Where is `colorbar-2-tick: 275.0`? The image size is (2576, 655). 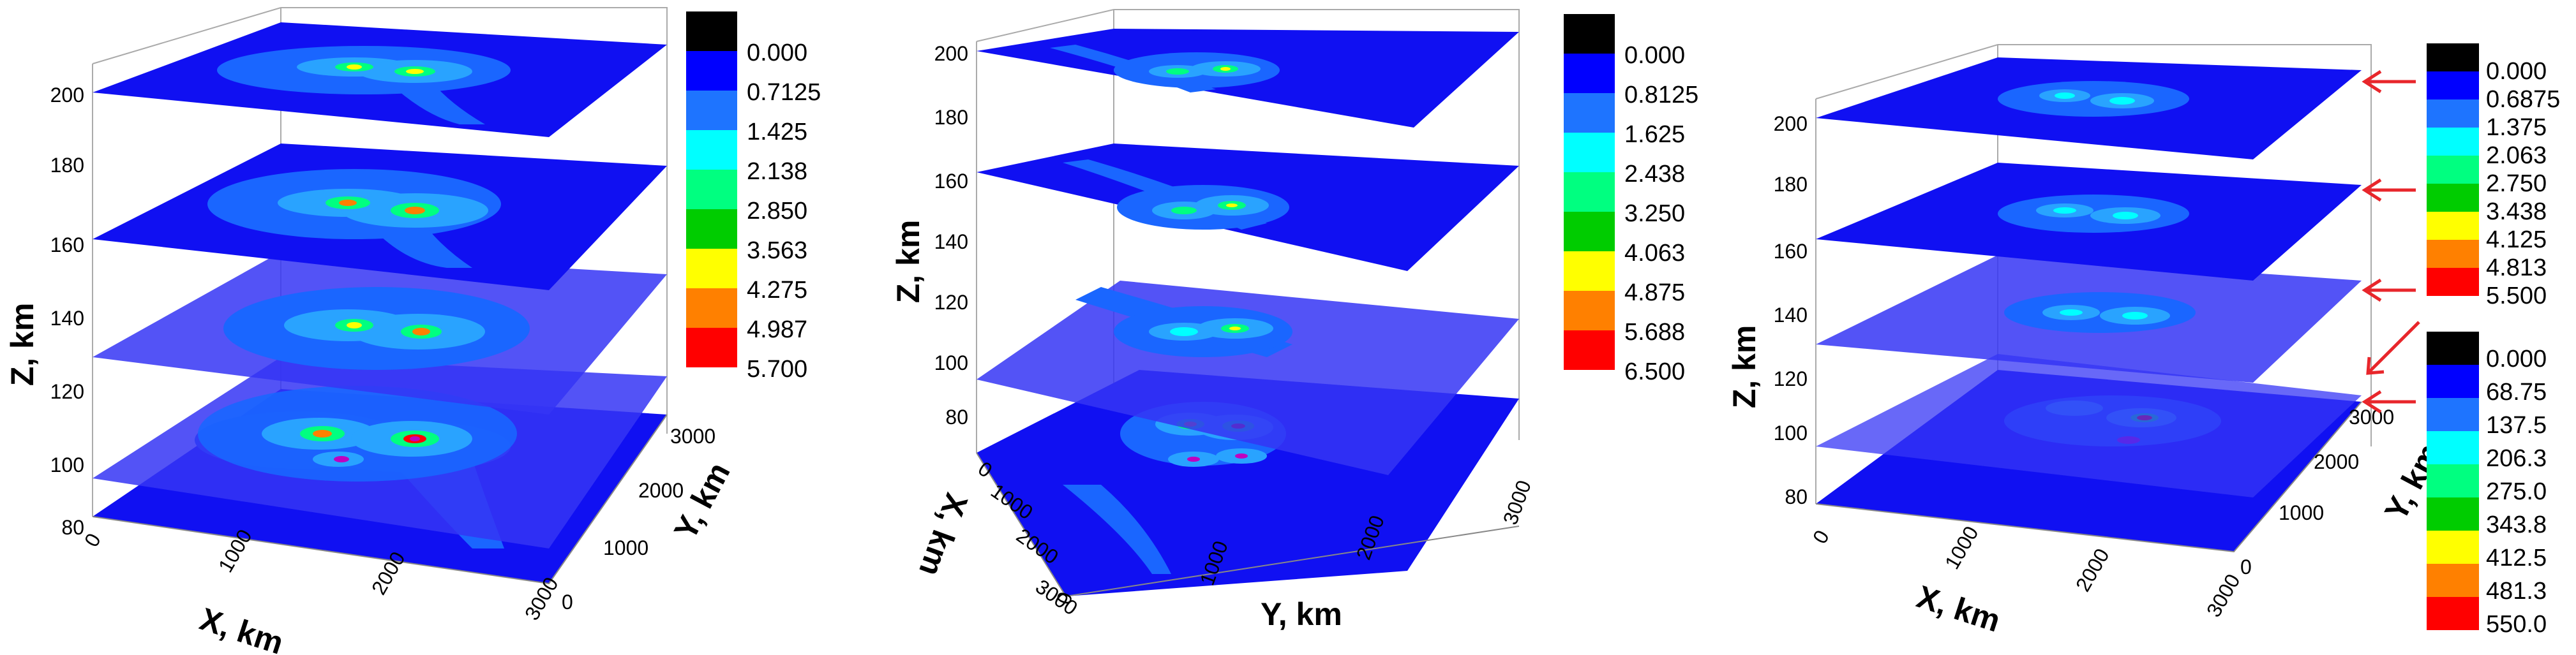 colorbar-2-tick: 275.0 is located at coordinates (2516, 491).